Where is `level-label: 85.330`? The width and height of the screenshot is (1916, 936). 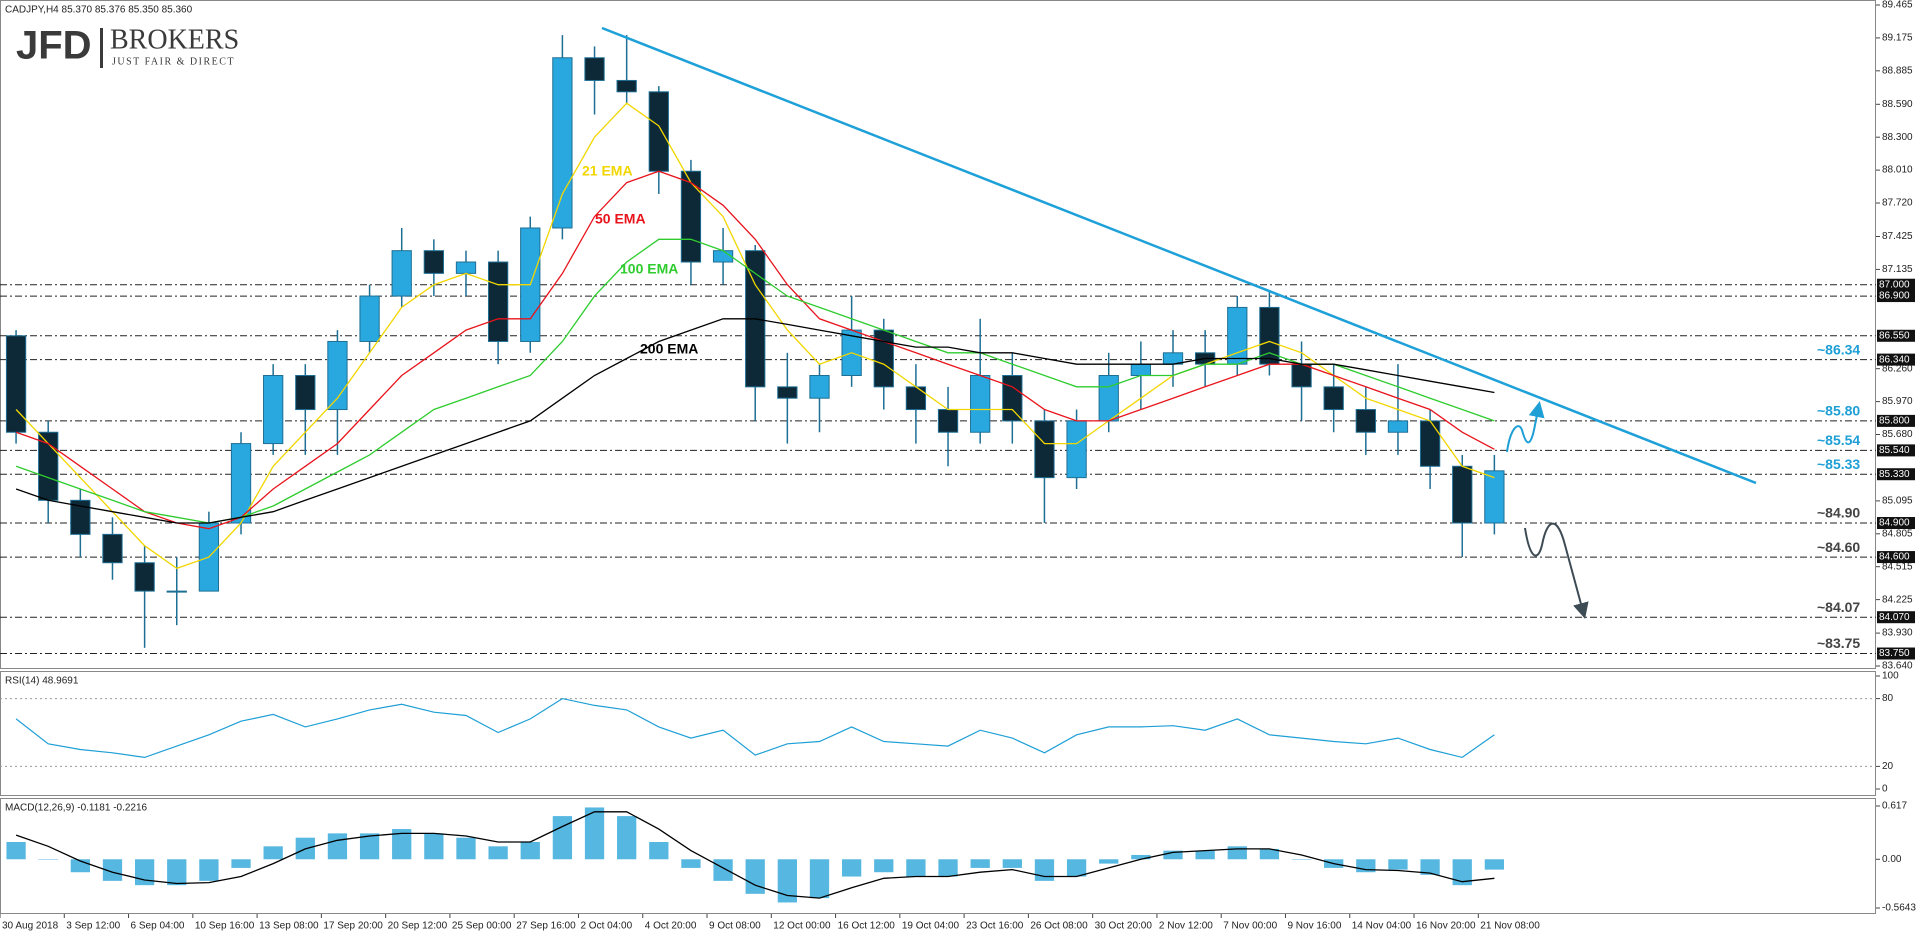 level-label: 85.330 is located at coordinates (1894, 474).